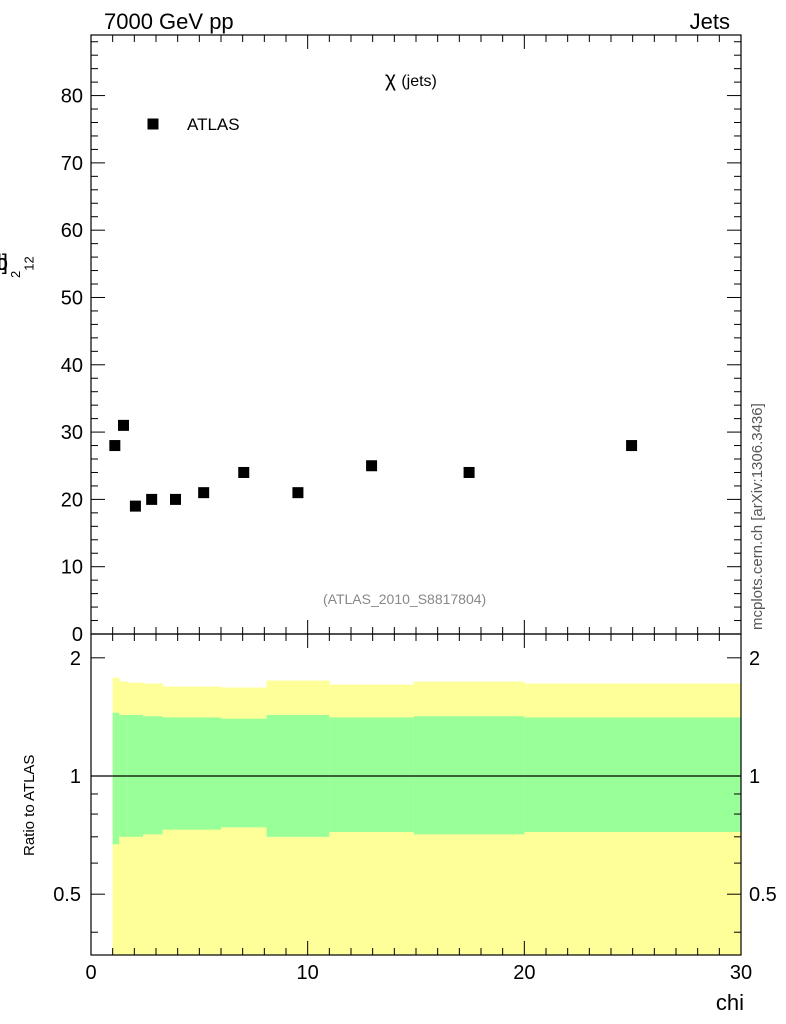 This screenshot has width=786, height=1024. What do you see at coordinates (169, 21) in the screenshot?
I see `energy-label: 7000 GeV pp` at bounding box center [169, 21].